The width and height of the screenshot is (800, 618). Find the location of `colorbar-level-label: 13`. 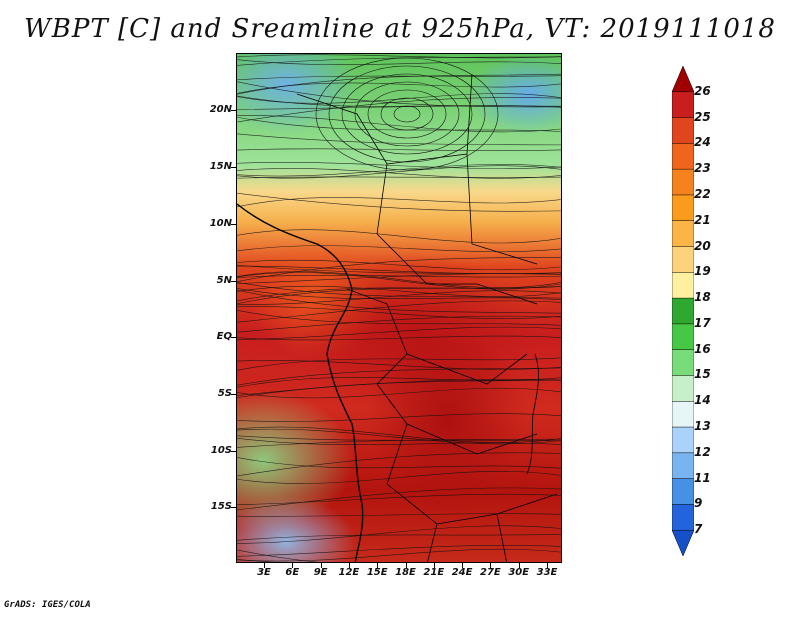

colorbar-level-label: 13 is located at coordinates (702, 426).